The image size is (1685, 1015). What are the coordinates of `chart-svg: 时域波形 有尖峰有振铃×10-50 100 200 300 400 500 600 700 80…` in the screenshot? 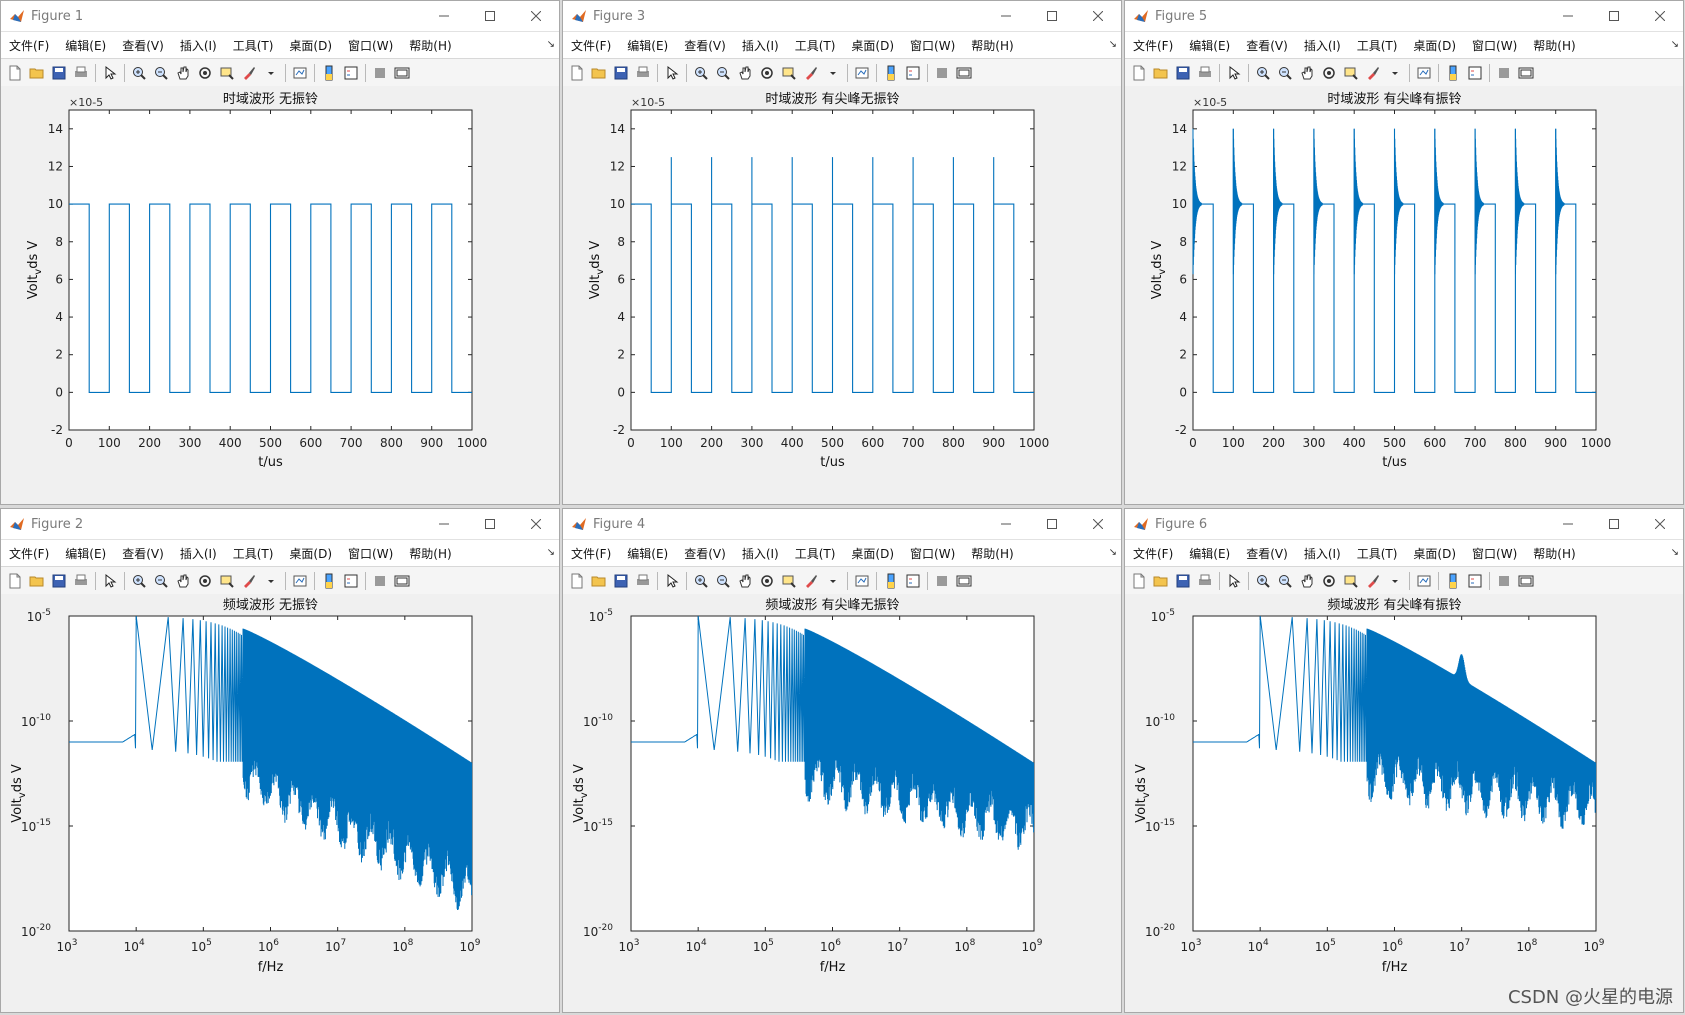 It's located at (1404, 295).